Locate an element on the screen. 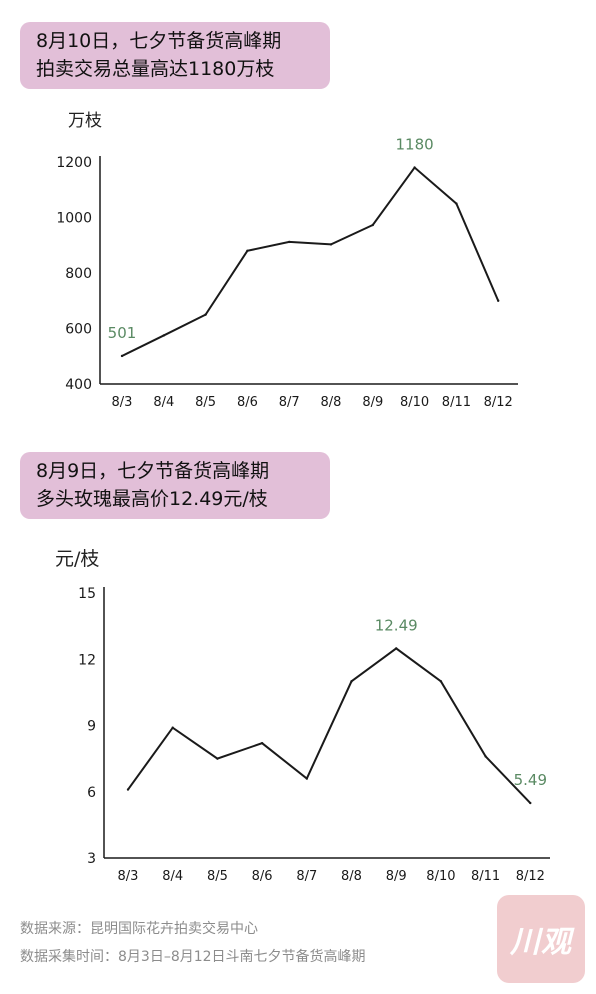 The width and height of the screenshot is (596, 994). data-period-text: 数据采集时间：8月3日–8月12日斗南七夕节备货高峰期 is located at coordinates (193, 957).